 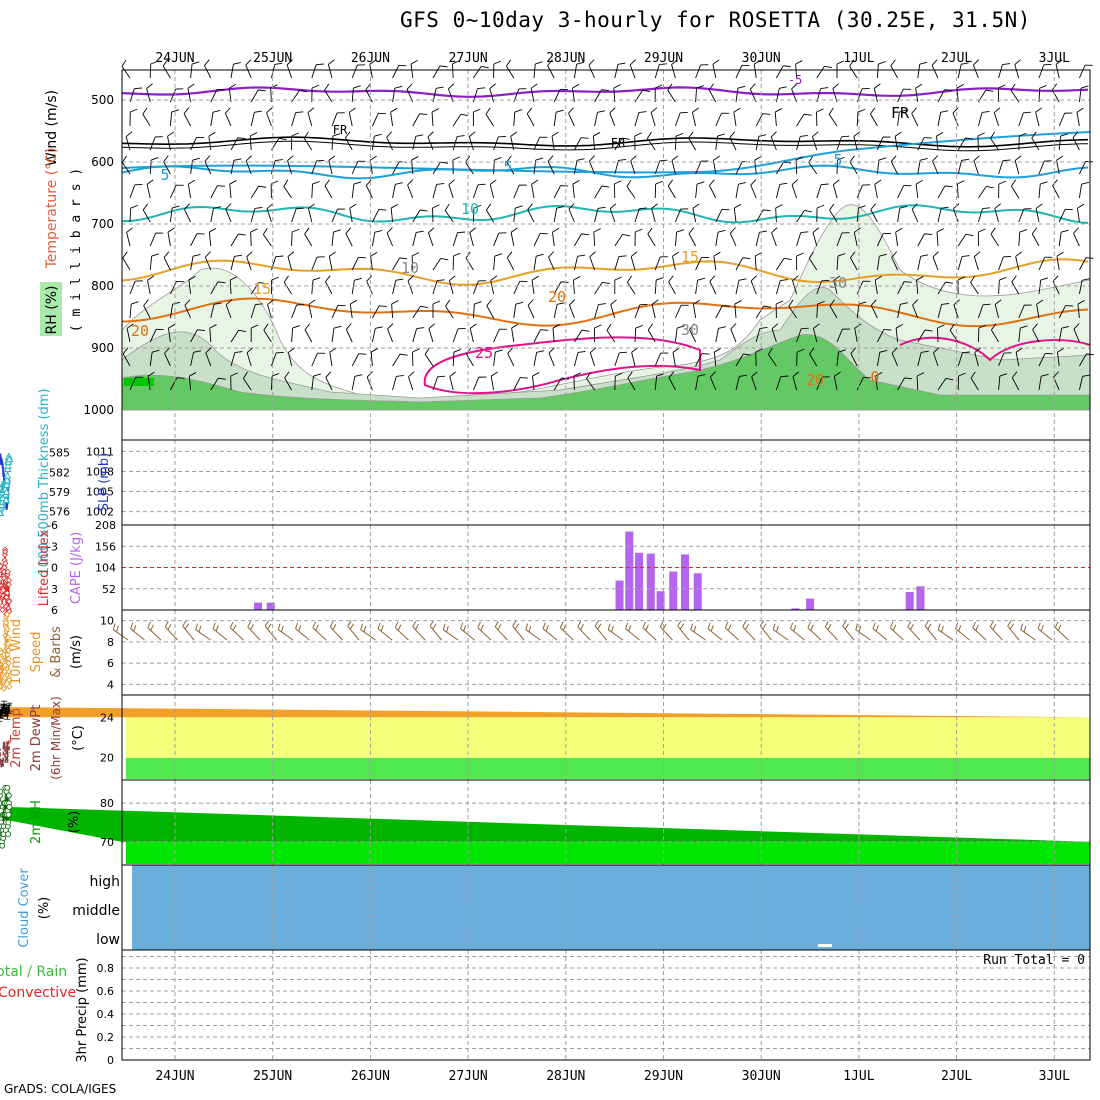 I want to click on date-label-top: 29JUN, so click(x=663, y=58).